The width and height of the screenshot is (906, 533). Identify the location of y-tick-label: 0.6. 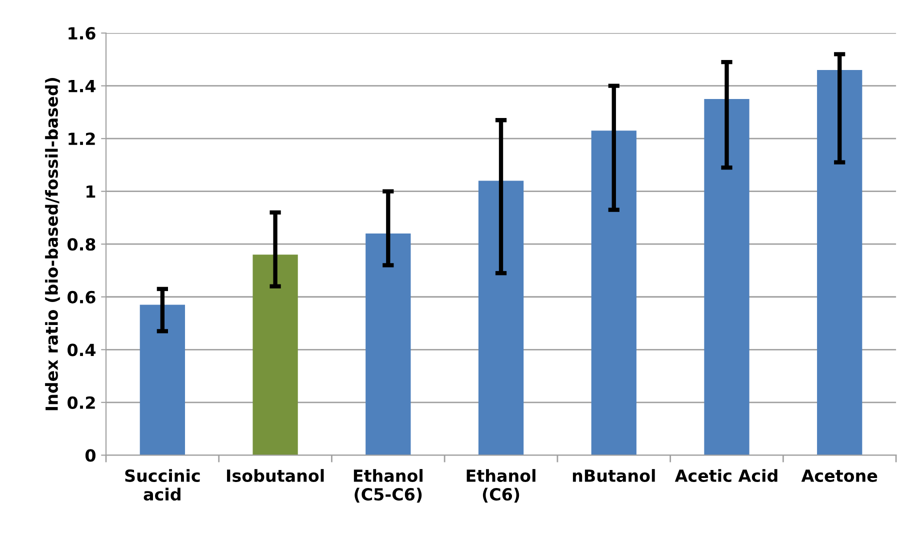
(82, 297).